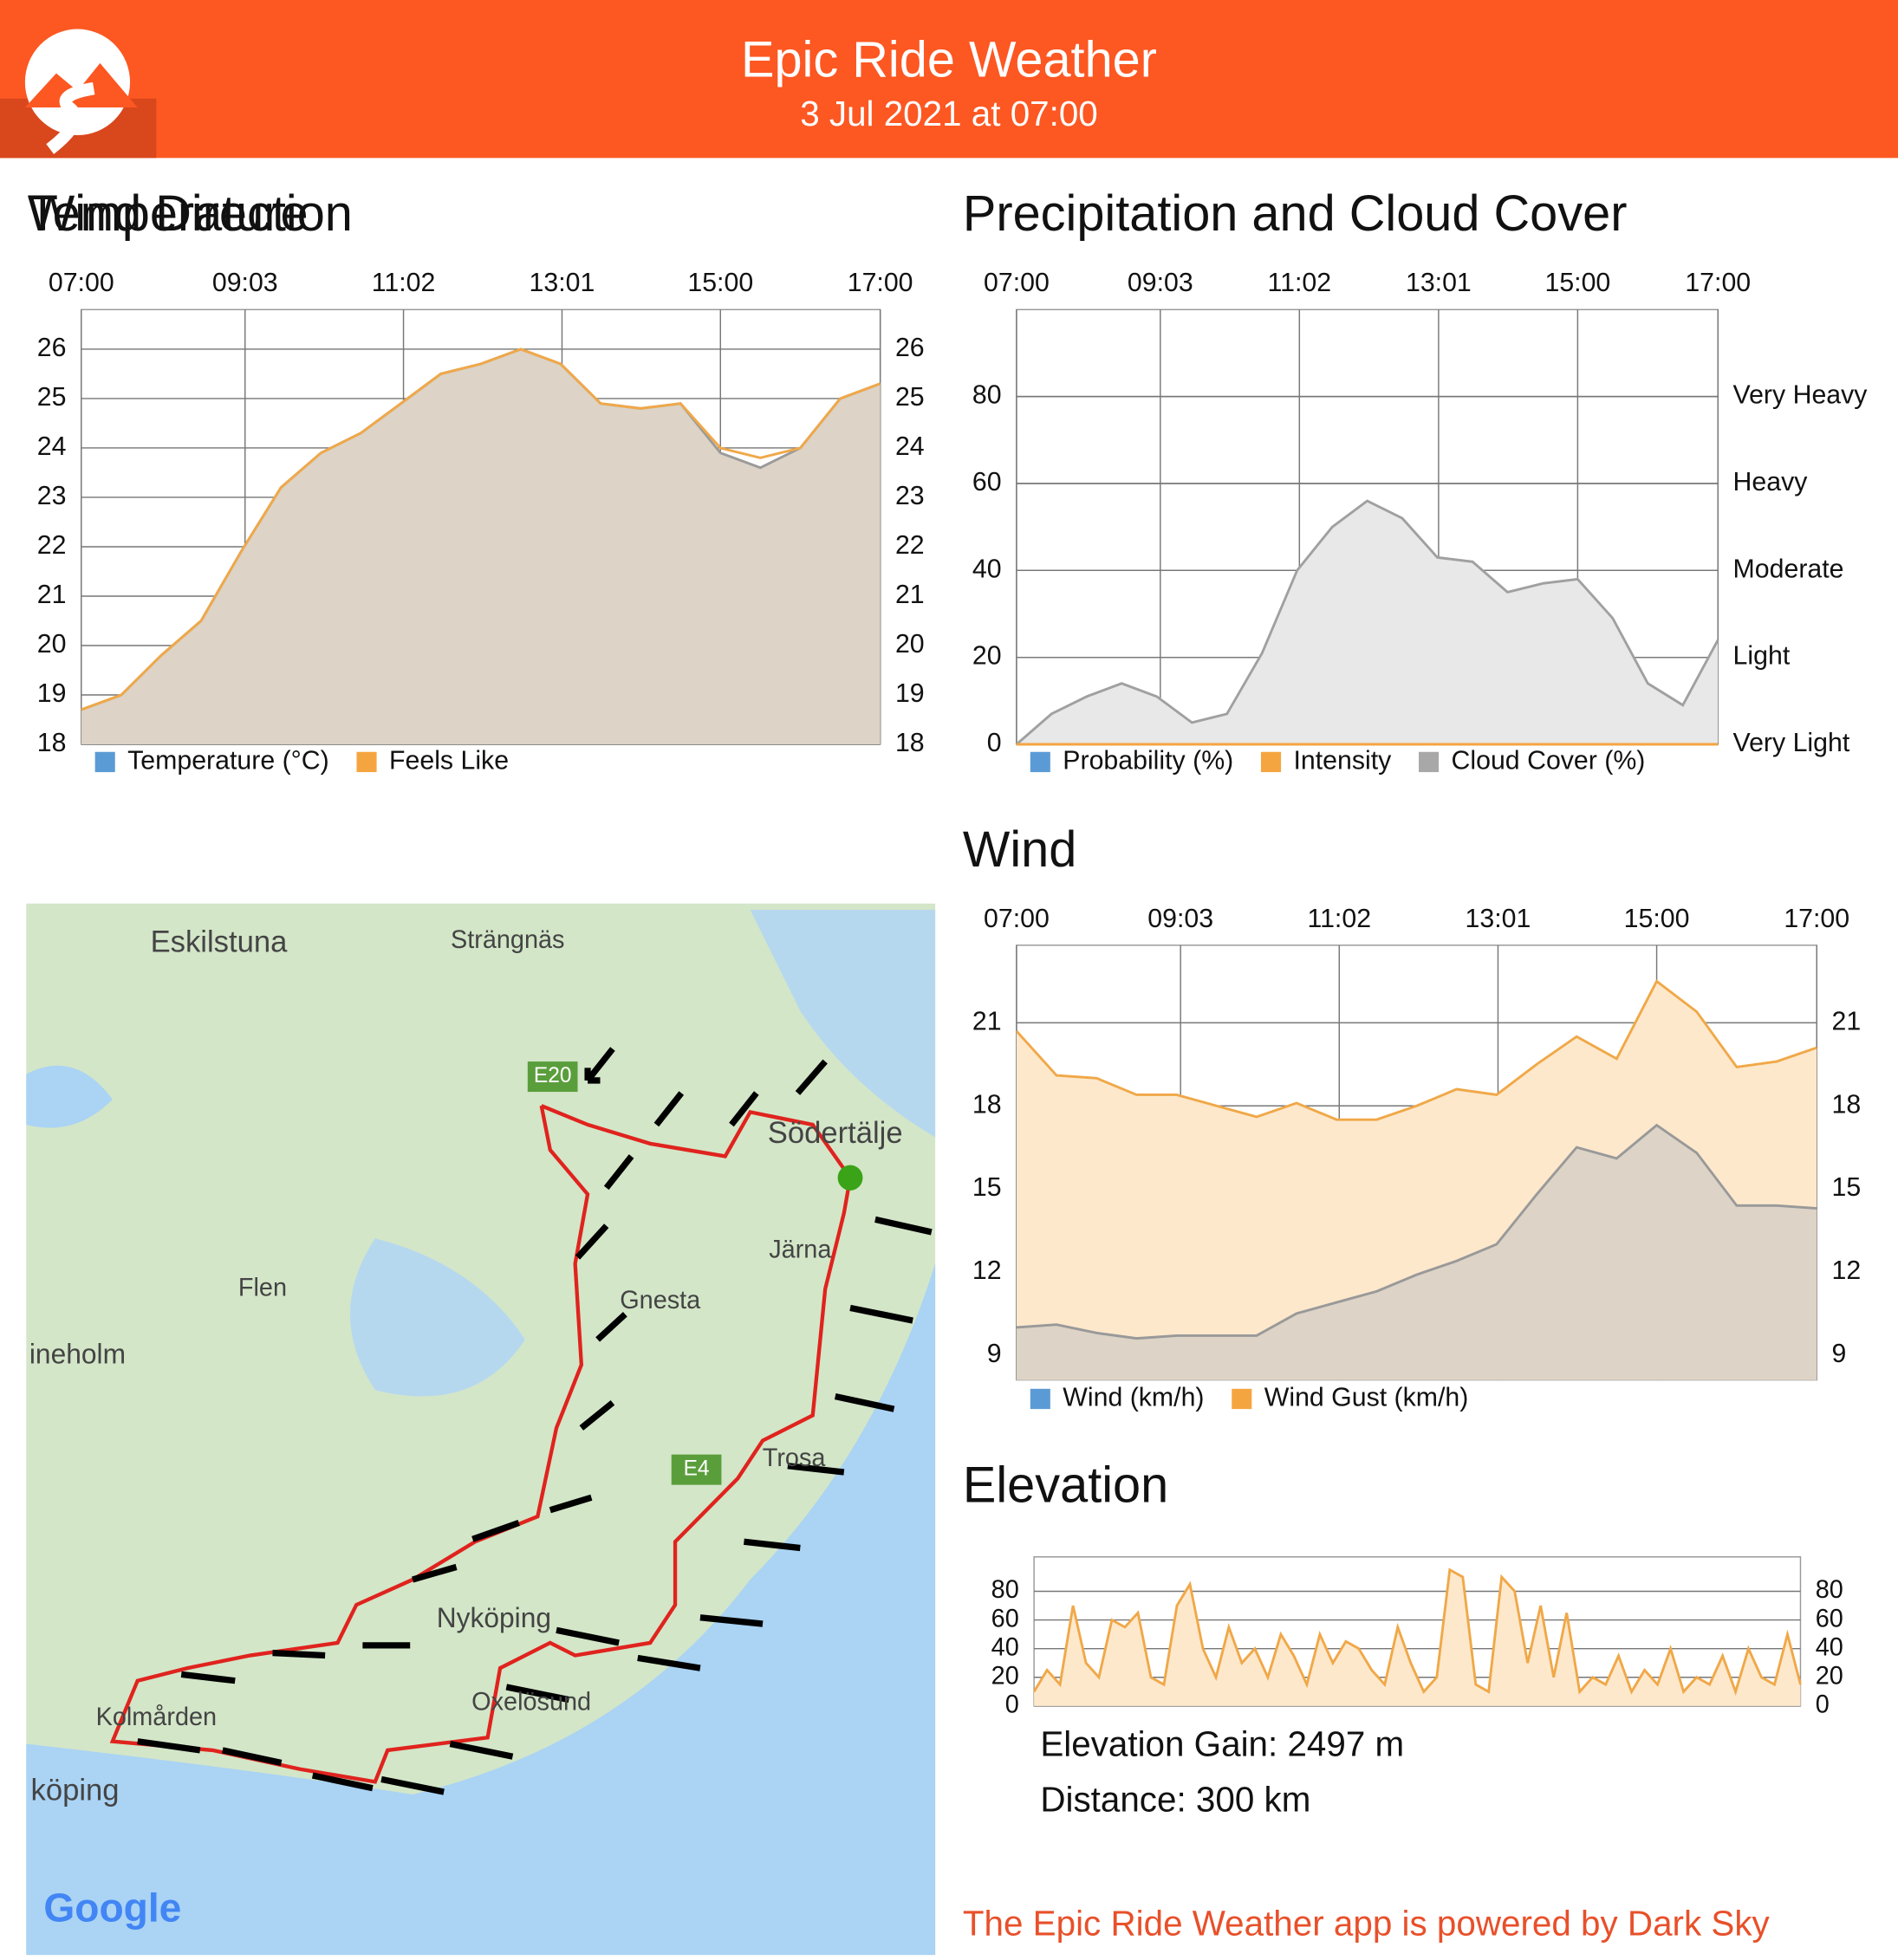  I want to click on road-label: E4, so click(697, 1469).